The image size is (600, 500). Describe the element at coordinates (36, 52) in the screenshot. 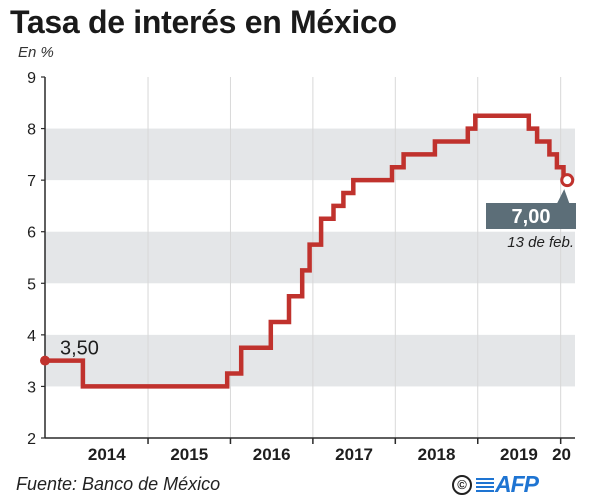

I see `y-axis-unit-label: En %` at that location.